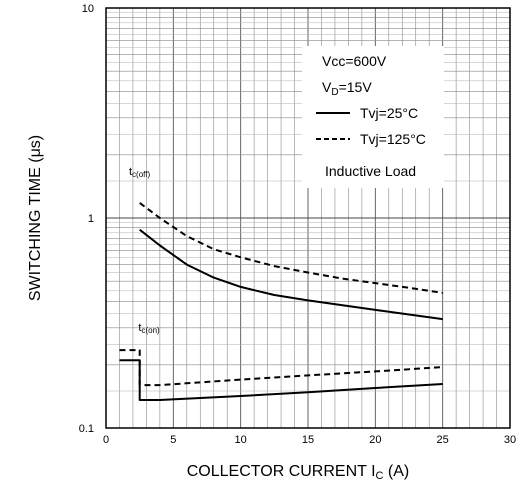 This screenshot has width=519, height=488. What do you see at coordinates (86, 219) in the screenshot?
I see `y-tick-labels: 0.1 1 10` at bounding box center [86, 219].